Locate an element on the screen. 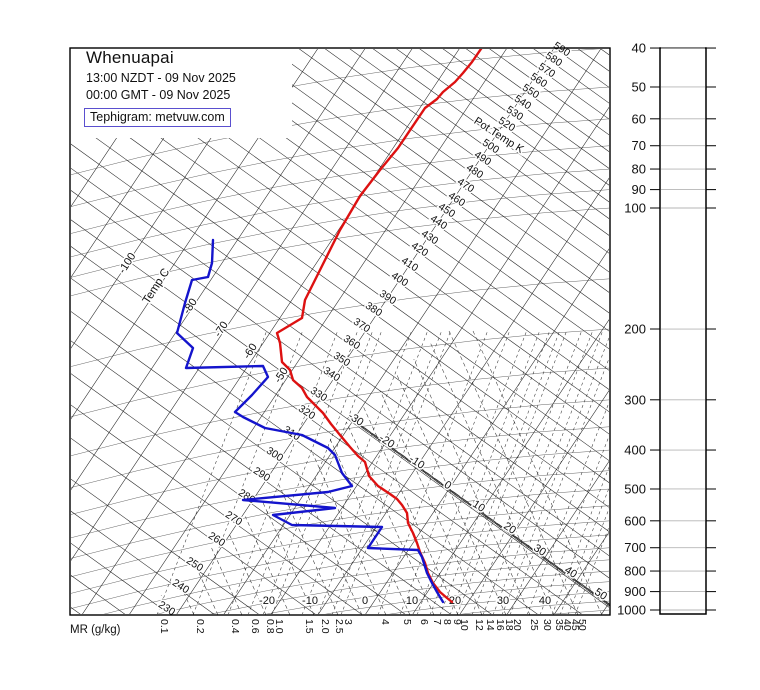  wind-barb-box is located at coordinates (683, 331).